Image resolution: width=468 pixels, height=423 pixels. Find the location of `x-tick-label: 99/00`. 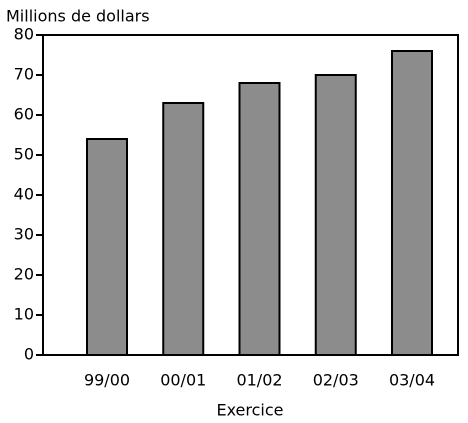

x-tick-label: 99/00 is located at coordinates (107, 380).